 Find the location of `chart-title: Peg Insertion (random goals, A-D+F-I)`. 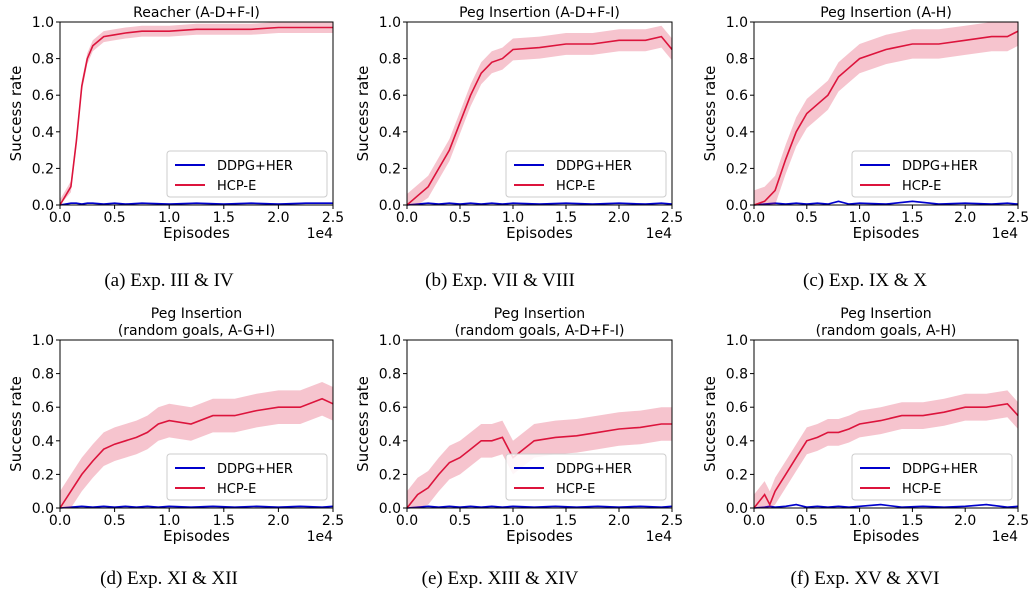

chart-title: Peg Insertion (random goals, A-D+F-I) is located at coordinates (540, 322).